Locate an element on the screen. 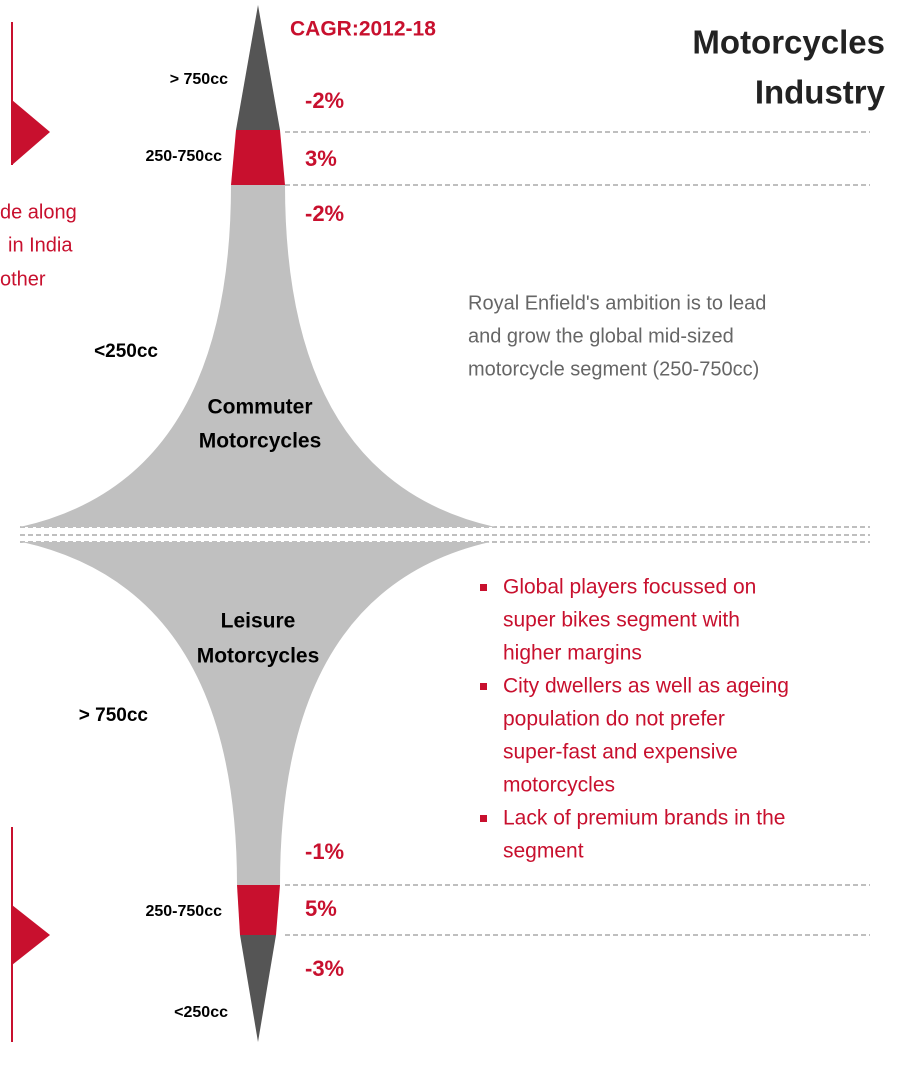 This screenshot has width=912, height=1067. bullet-text: Lack of premium brands in the is located at coordinates (644, 818).